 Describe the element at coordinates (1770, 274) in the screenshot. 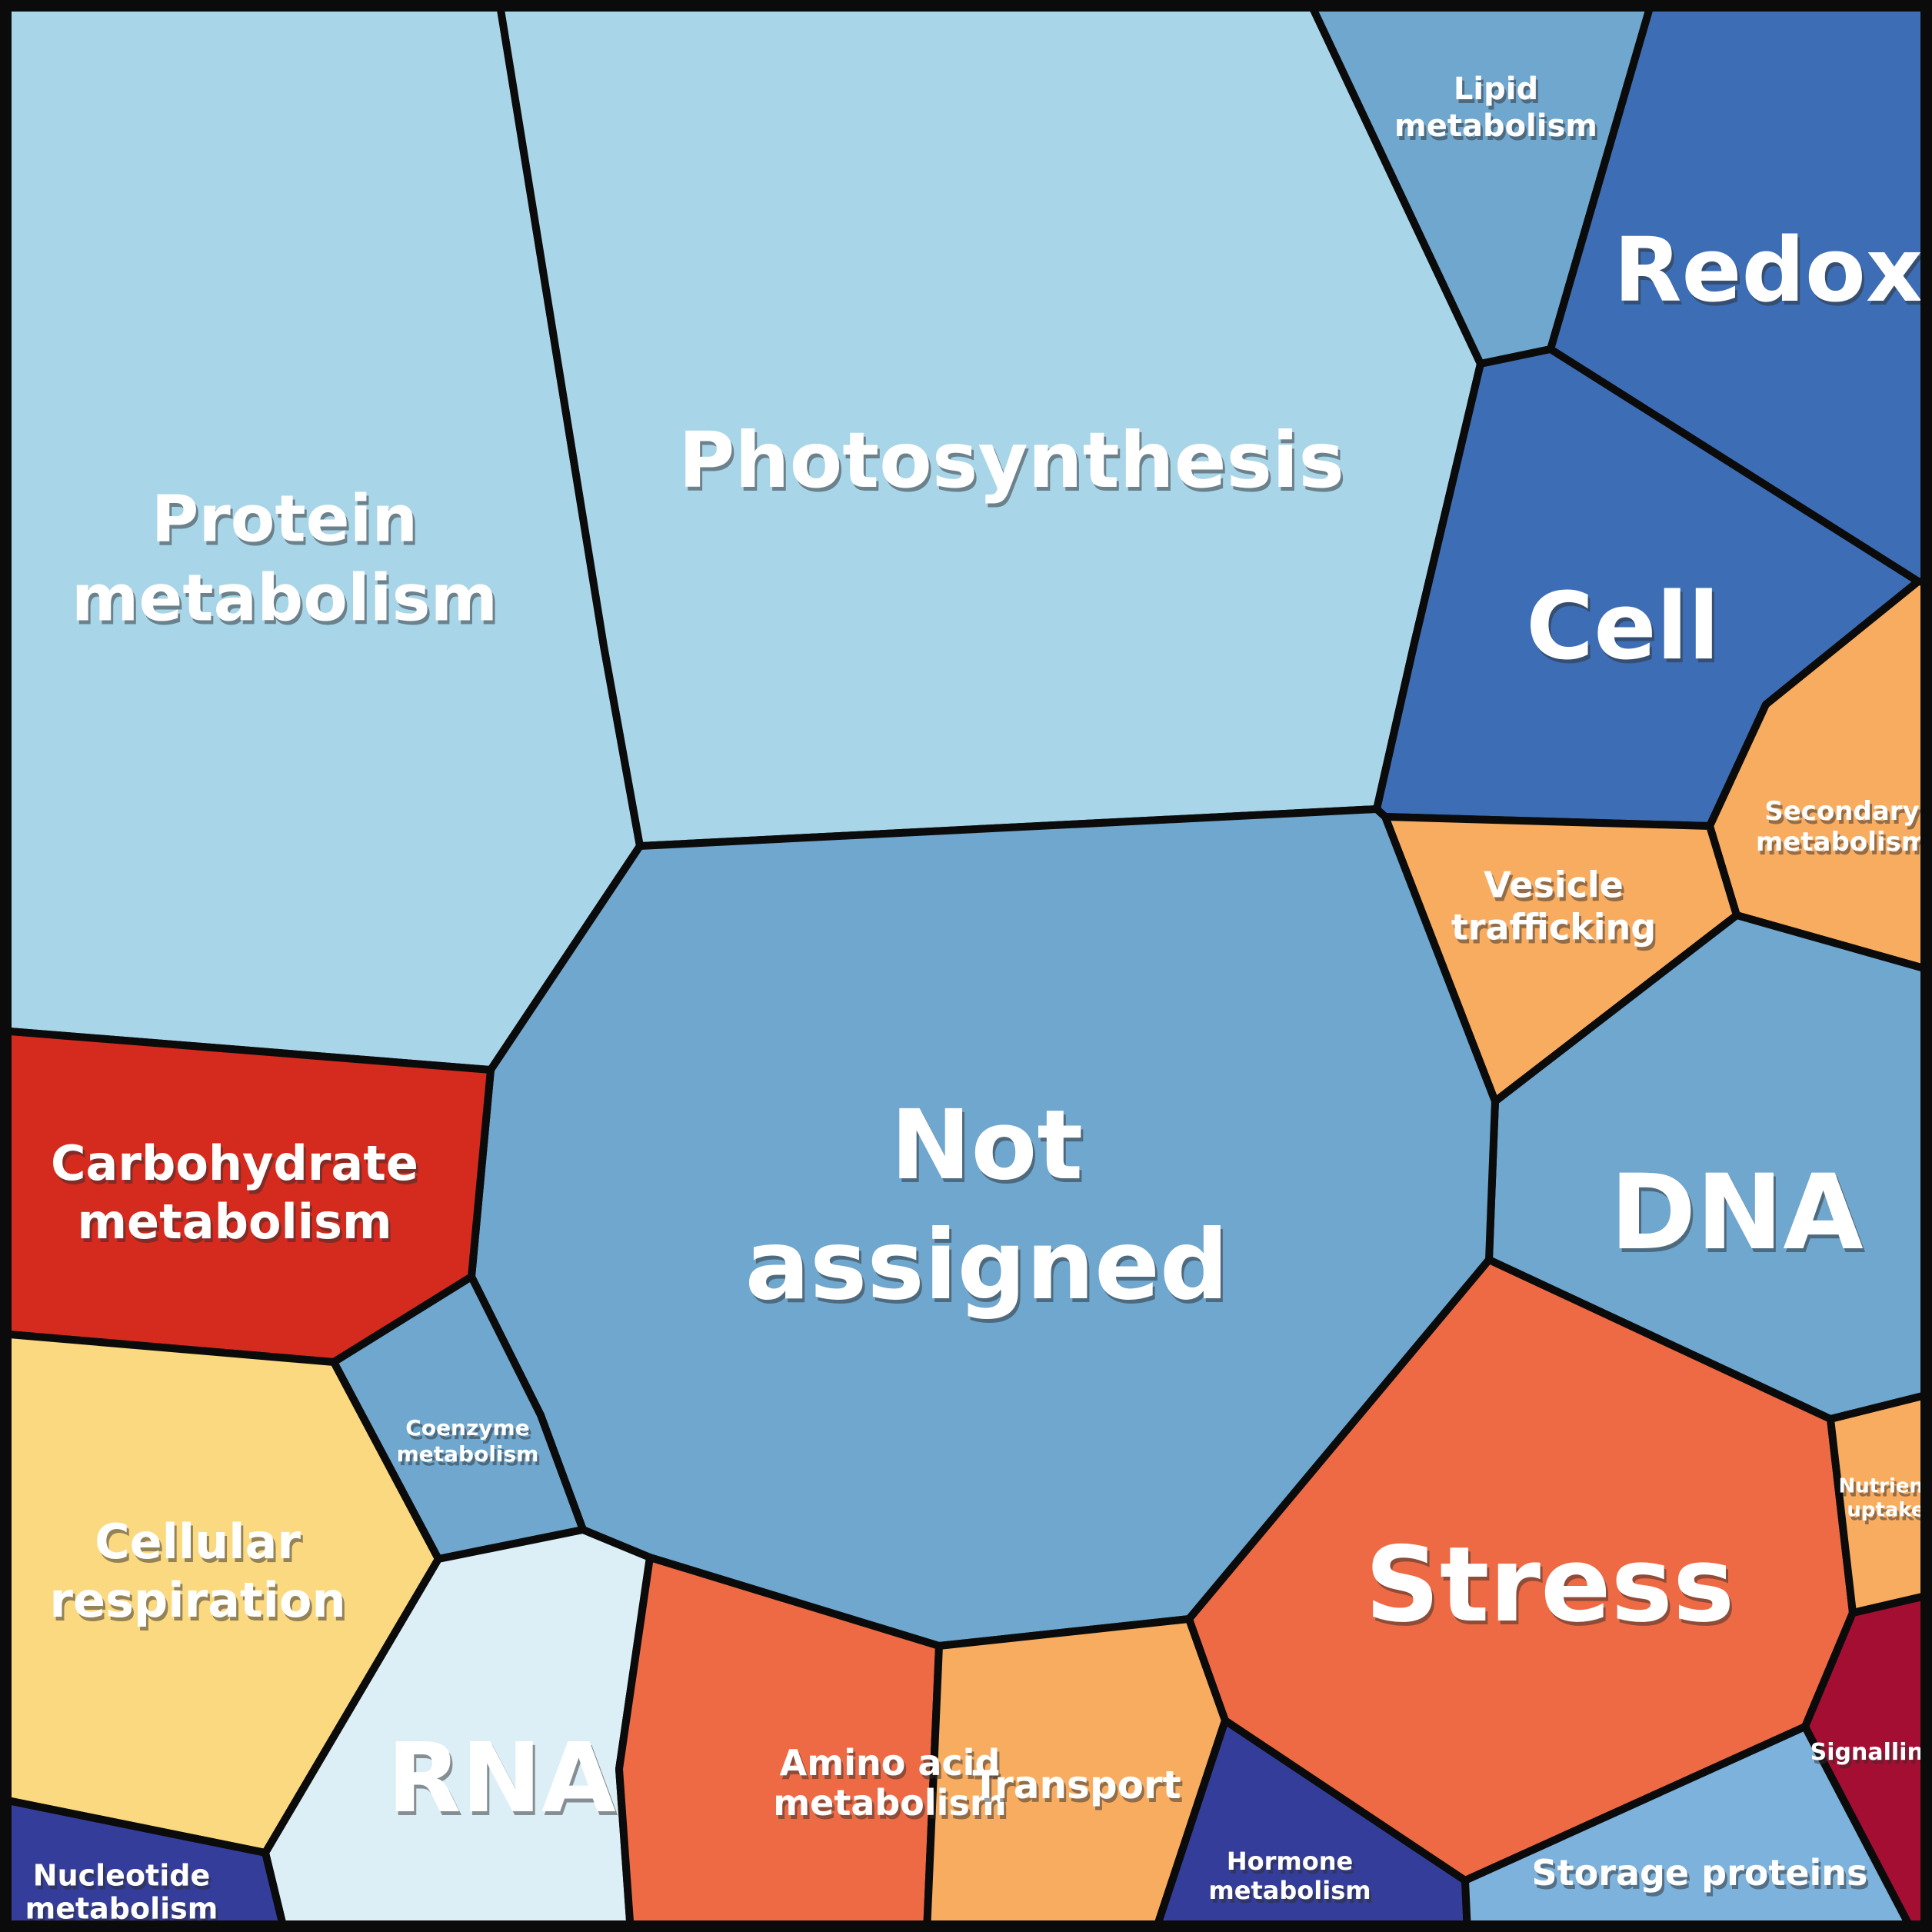

I see `label-redox-shadow: Redox` at that location.